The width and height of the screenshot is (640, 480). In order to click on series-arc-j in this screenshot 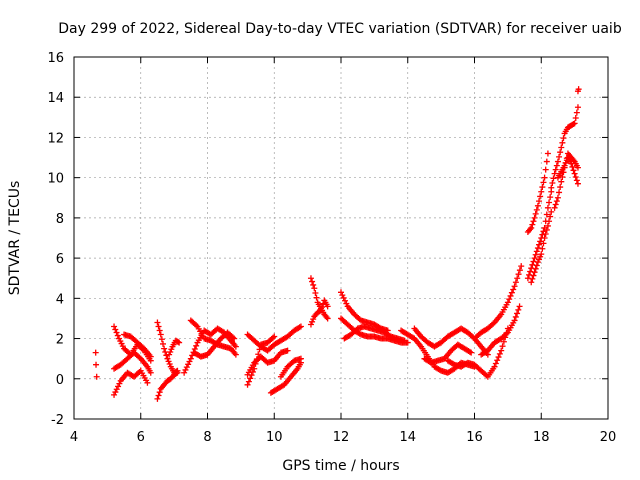, I will do `click(213, 337)`.